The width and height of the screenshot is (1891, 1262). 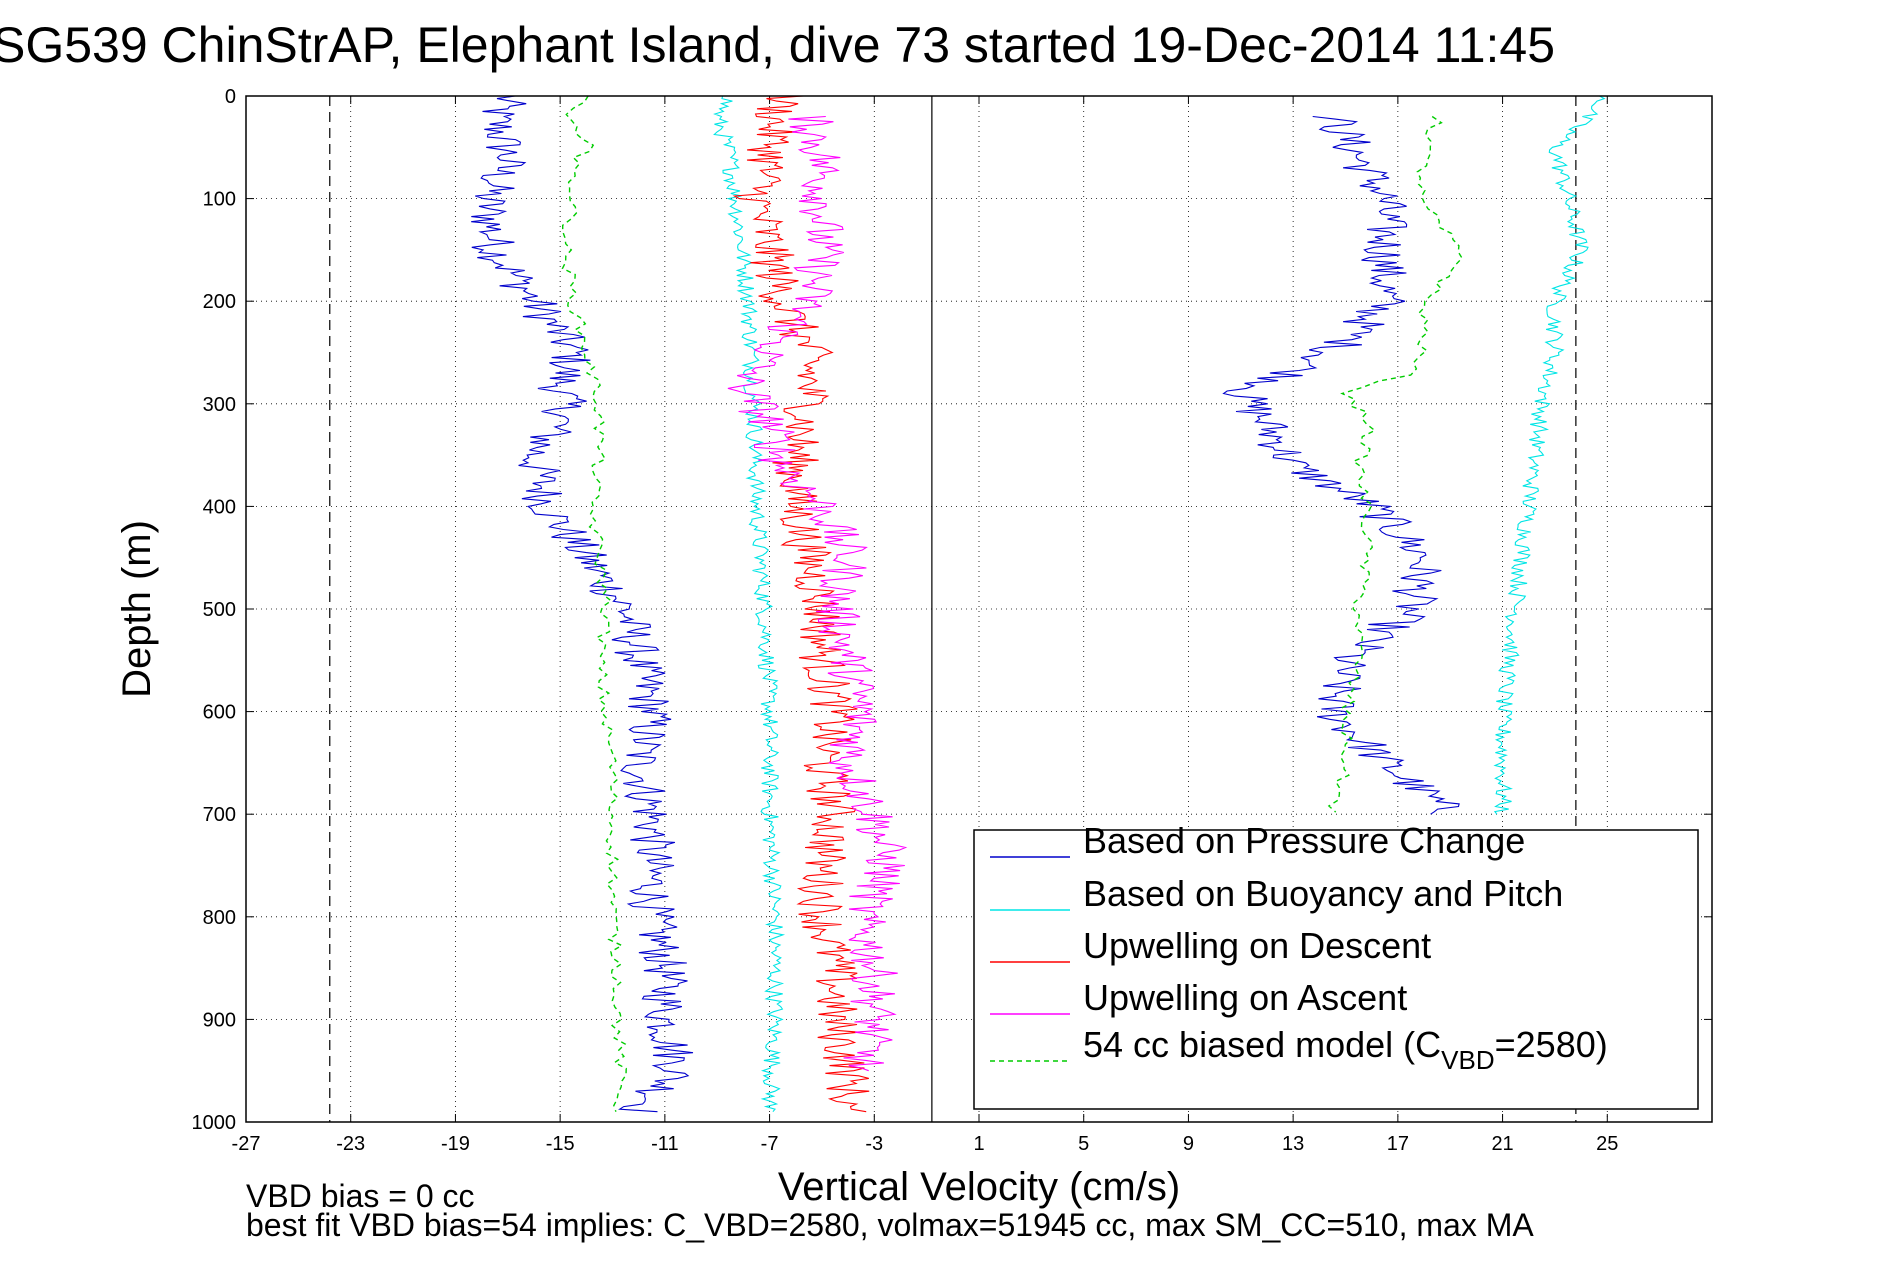 What do you see at coordinates (874, 1144) in the screenshot?
I see `x-tick-label: -3` at bounding box center [874, 1144].